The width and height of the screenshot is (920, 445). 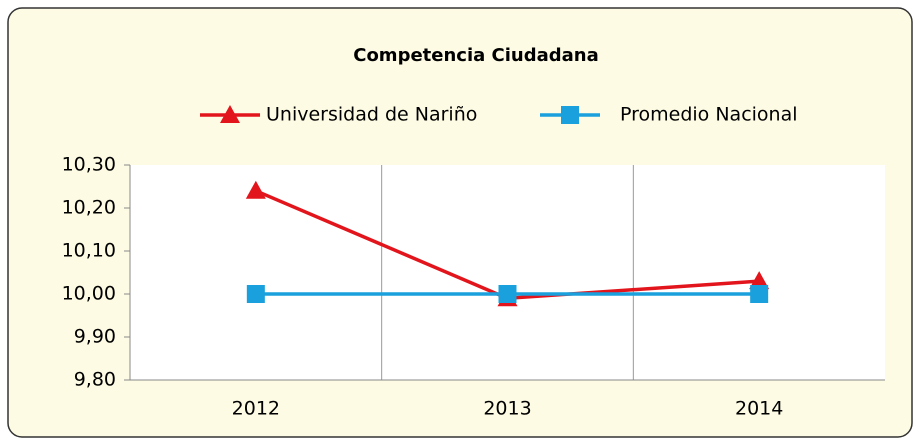 What do you see at coordinates (89, 208) in the screenshot?
I see `y-tick-label: 10,20` at bounding box center [89, 208].